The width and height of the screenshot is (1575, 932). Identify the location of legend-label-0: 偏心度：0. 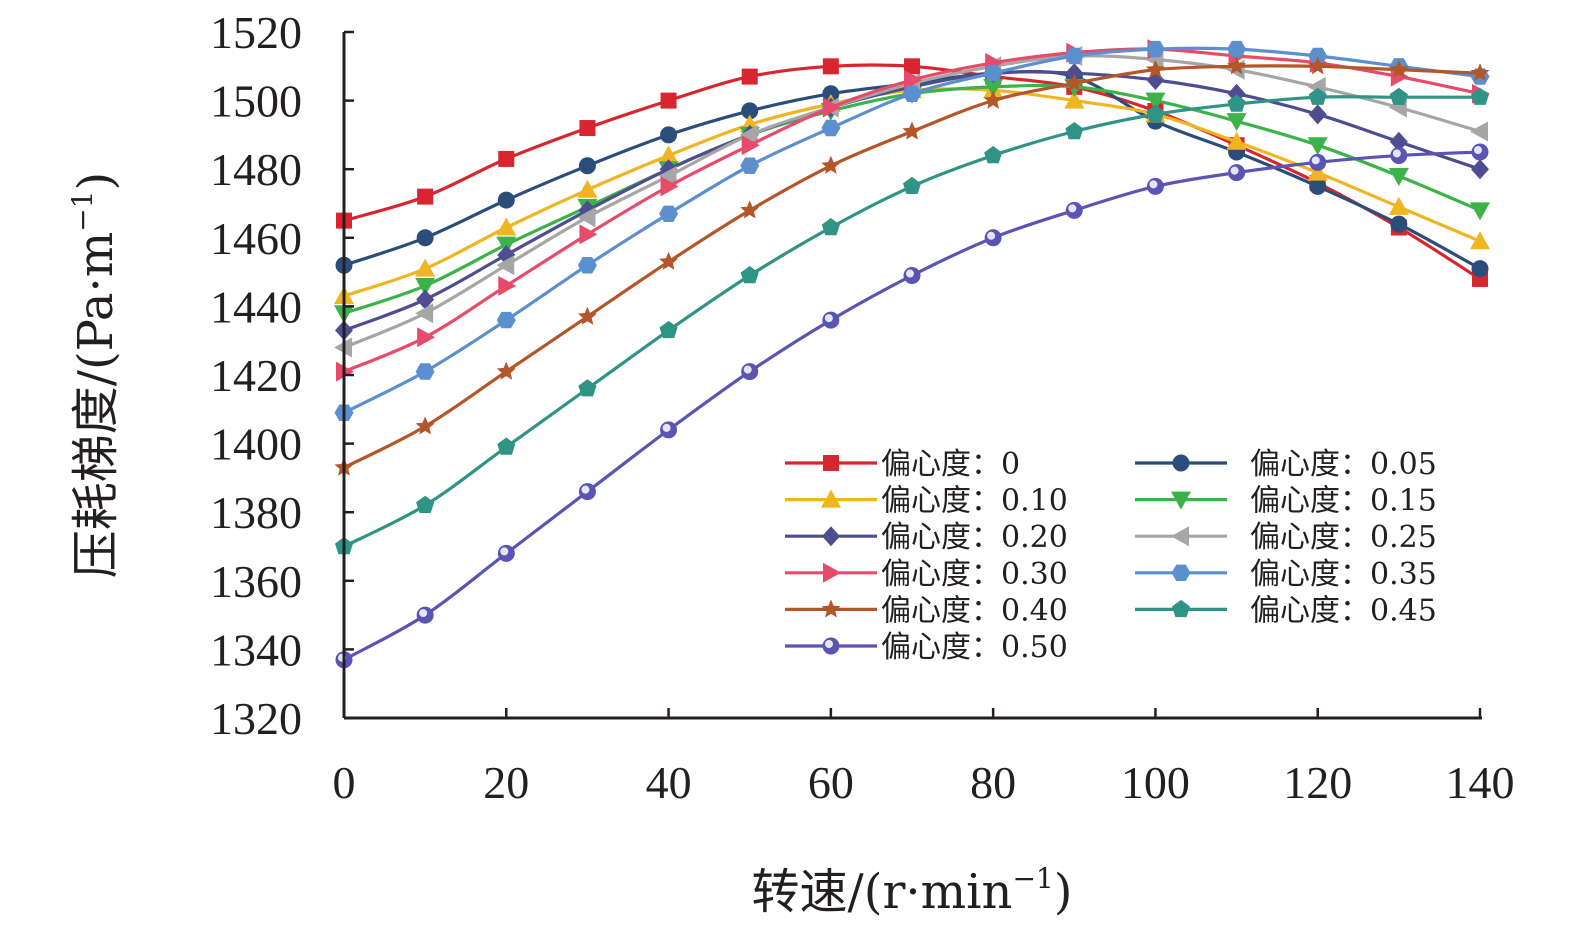
(950, 464).